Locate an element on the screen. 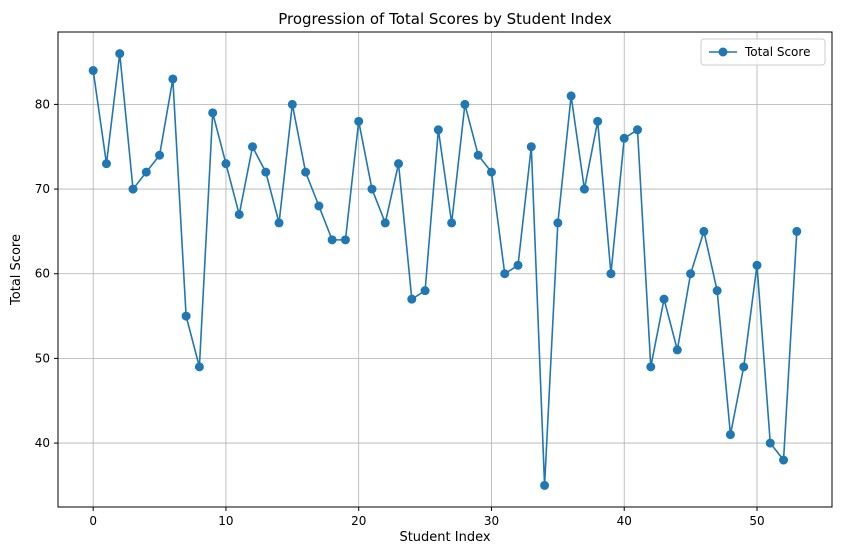  y-tick-label-50: 50 is located at coordinates (42, 358).